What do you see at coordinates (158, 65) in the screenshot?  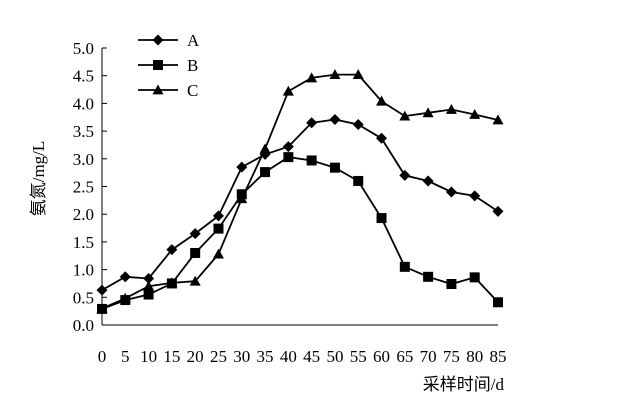 I see `legend-marker-b` at bounding box center [158, 65].